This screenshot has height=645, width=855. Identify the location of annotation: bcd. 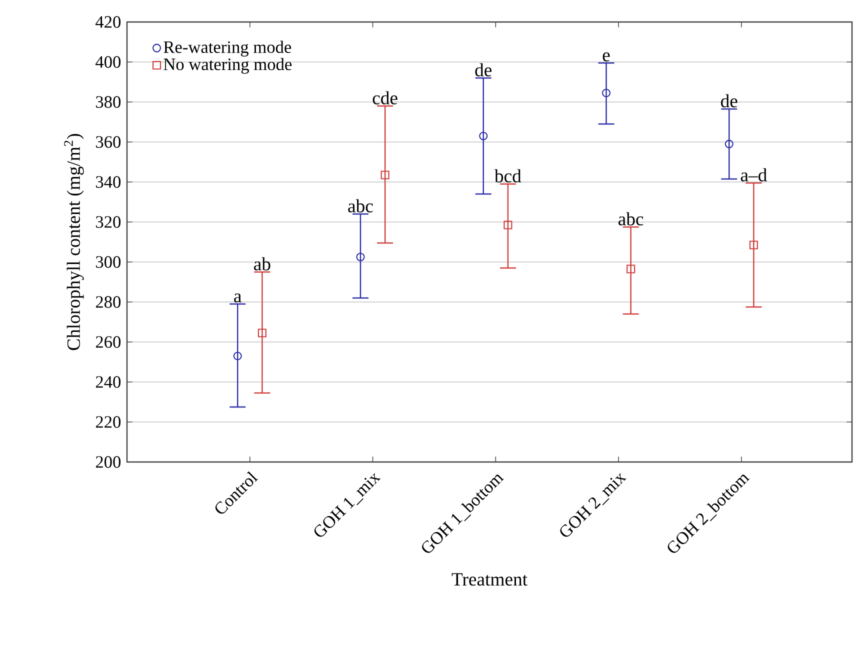
(508, 175).